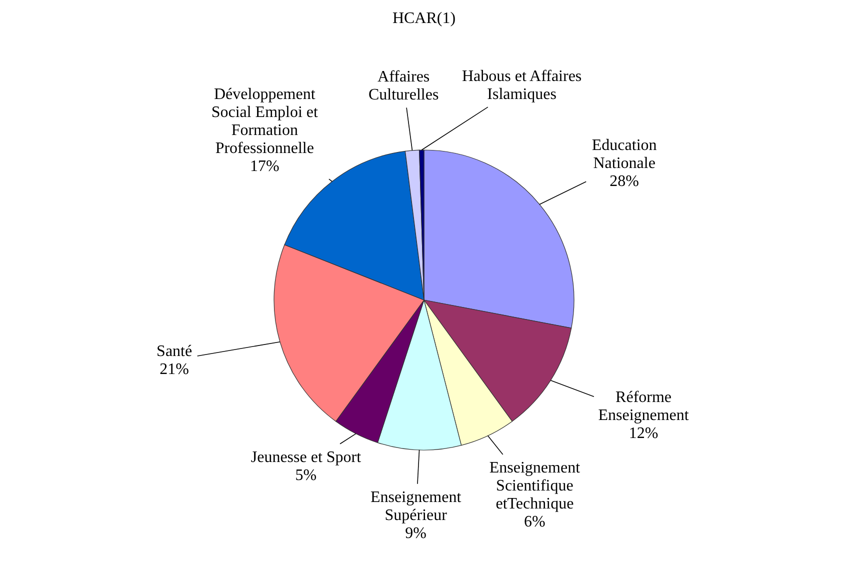 This screenshot has height=568, width=848. I want to click on slice-label: Affaires Culturelles, so click(403, 86).